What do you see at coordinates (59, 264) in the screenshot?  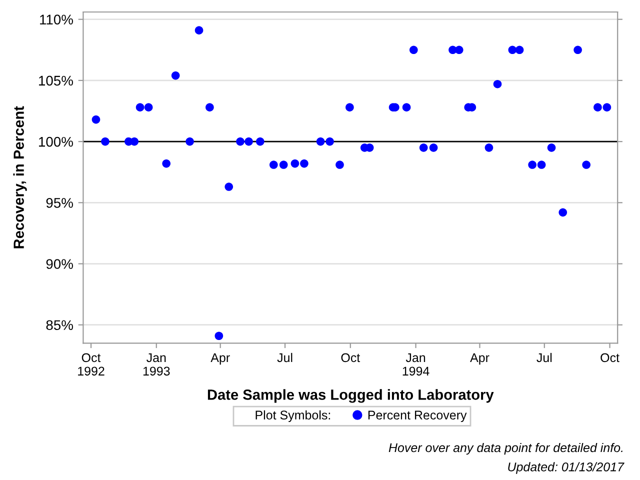 I see `y-tick-label: 90%` at bounding box center [59, 264].